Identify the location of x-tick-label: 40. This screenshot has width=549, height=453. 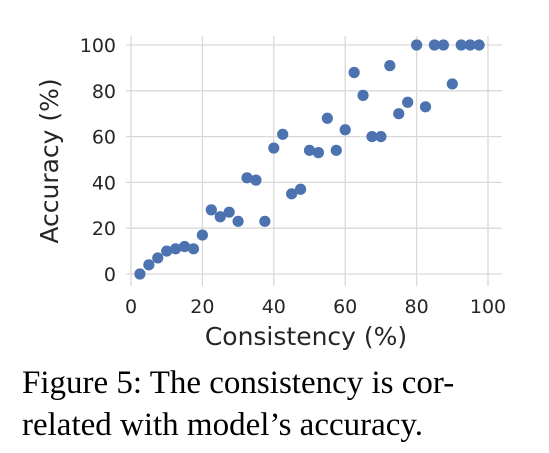
(274, 307).